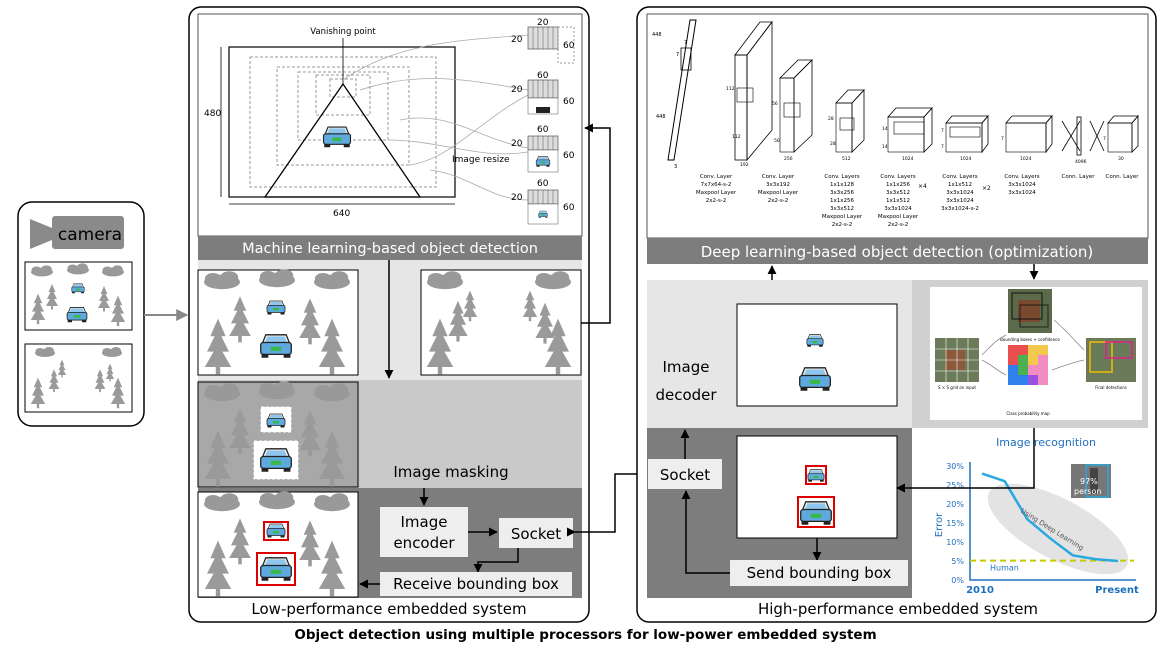 The width and height of the screenshot is (1171, 652). I want to click on chart-xtick-start: 2010, so click(980, 590).